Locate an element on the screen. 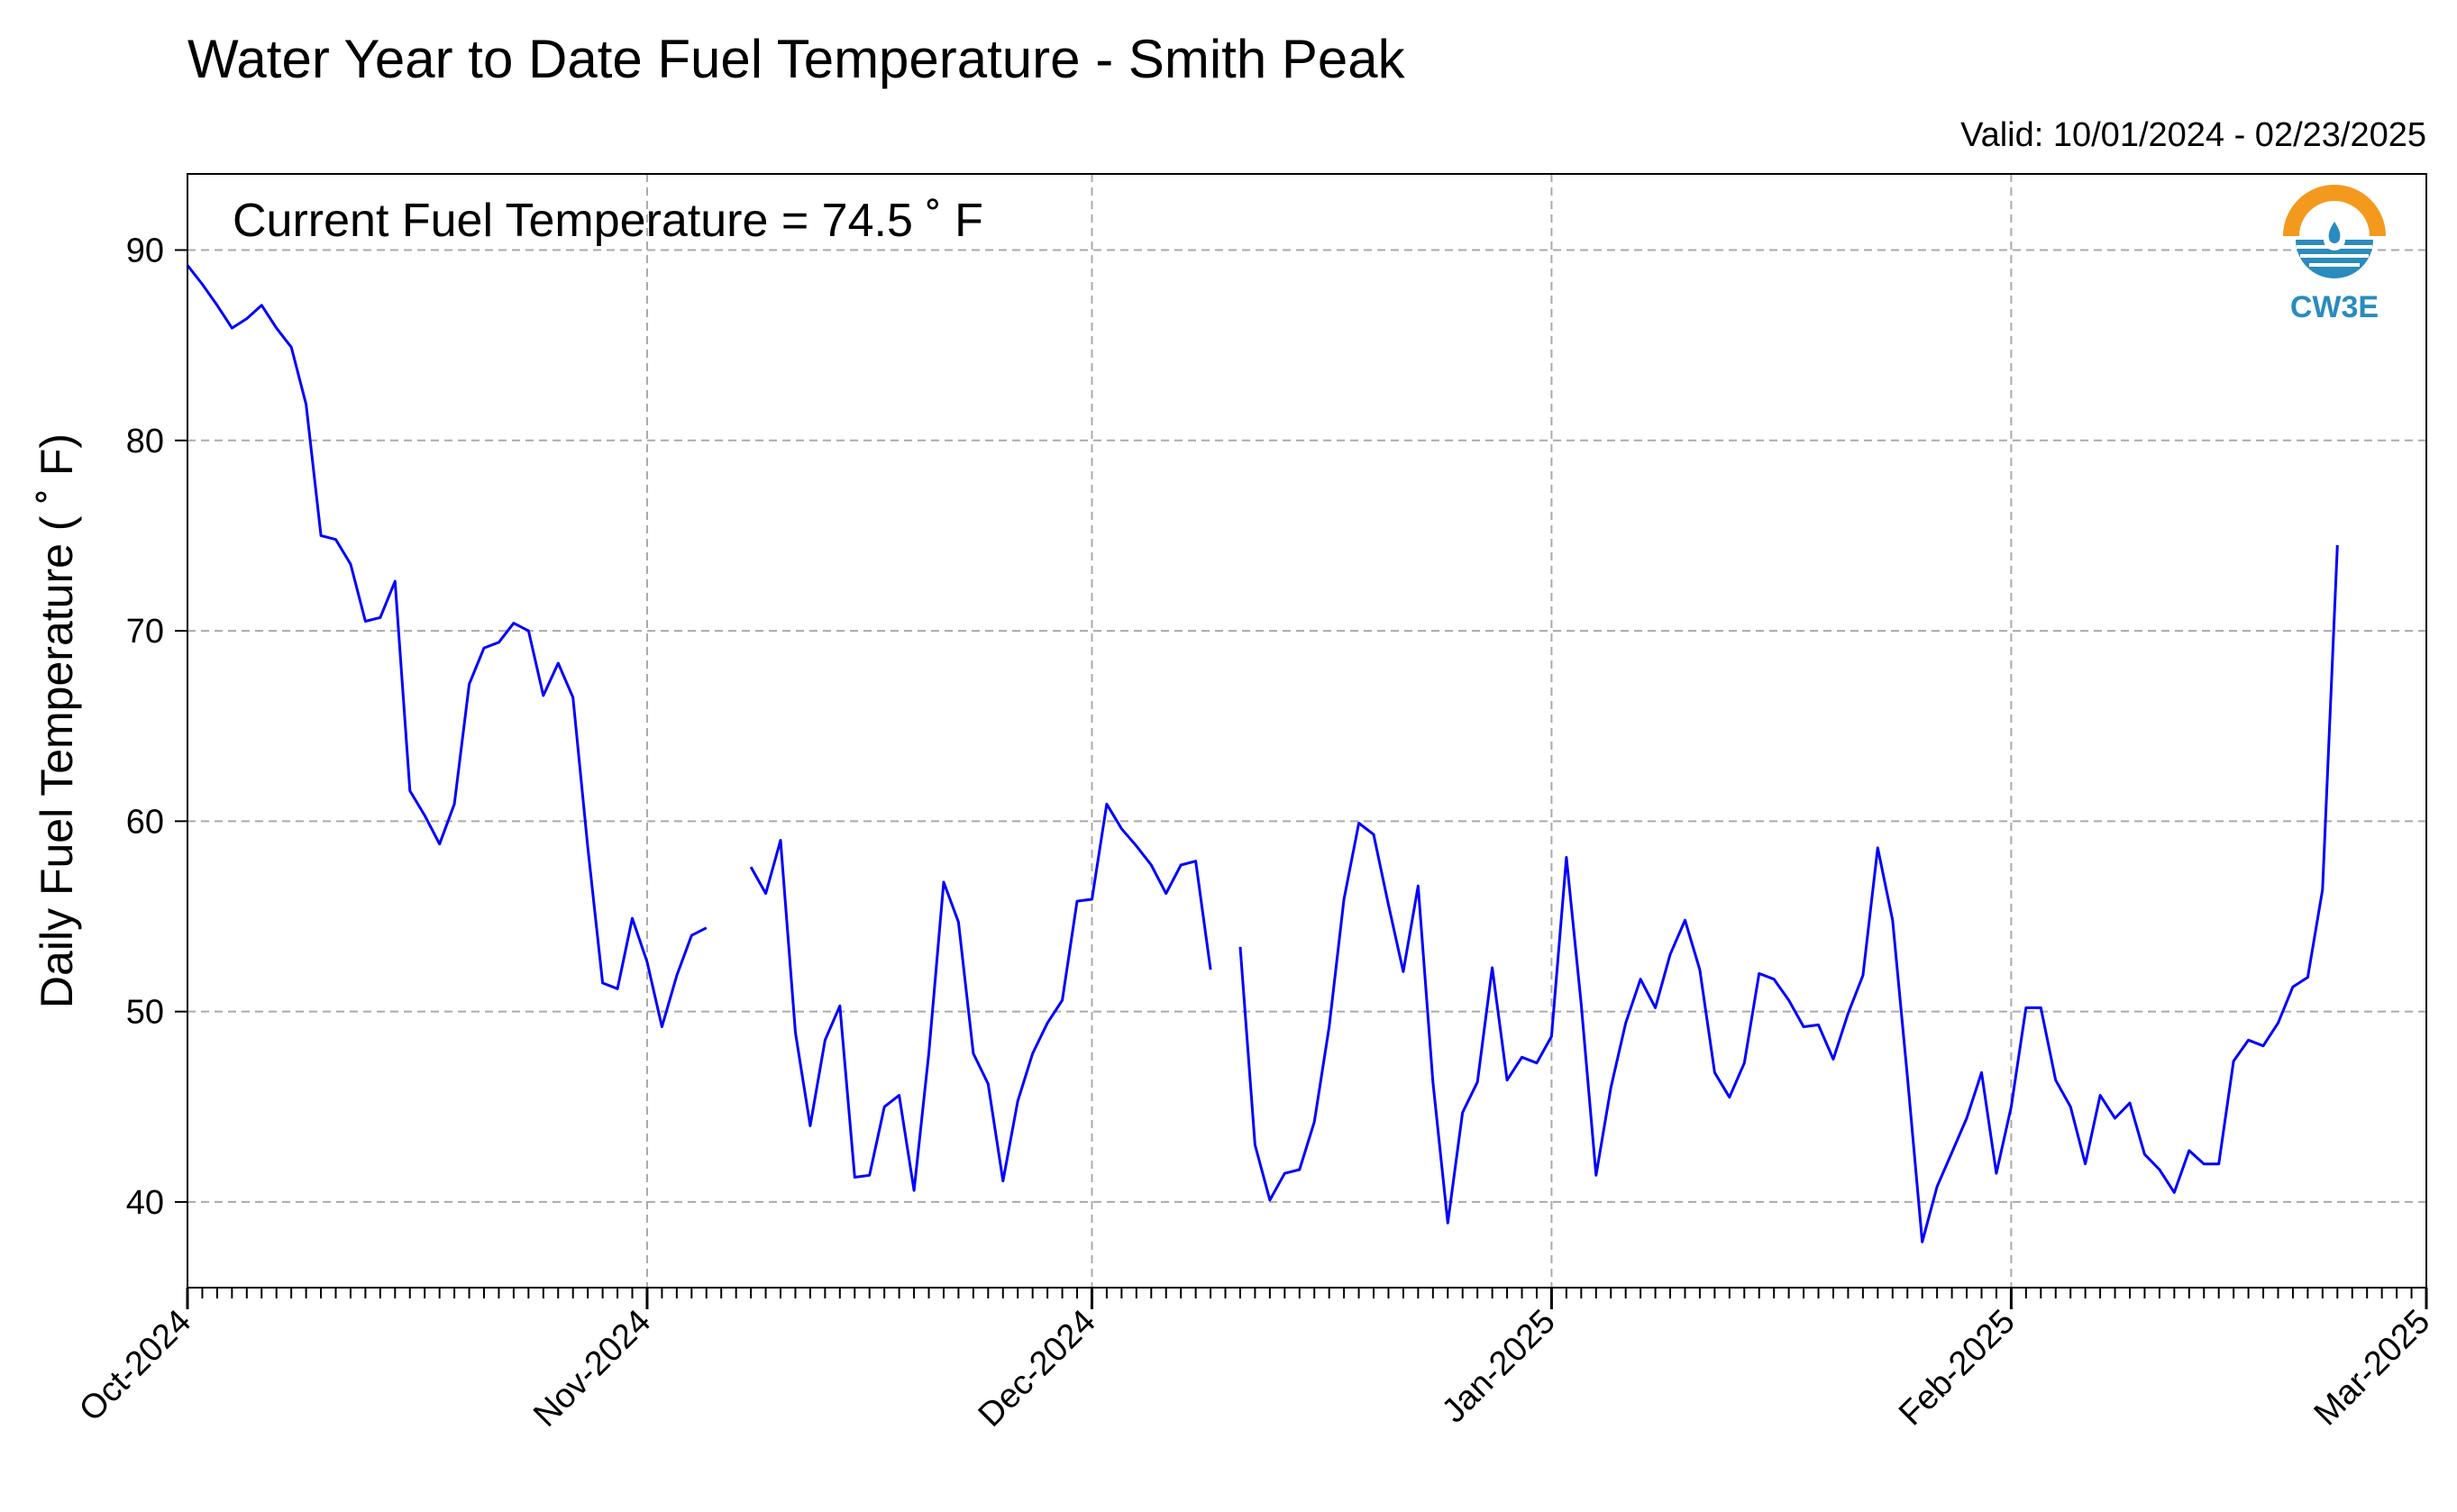  current-temperature-annotation: Current Fuel Temperature = 74.5 ˚ F is located at coordinates (608, 221).